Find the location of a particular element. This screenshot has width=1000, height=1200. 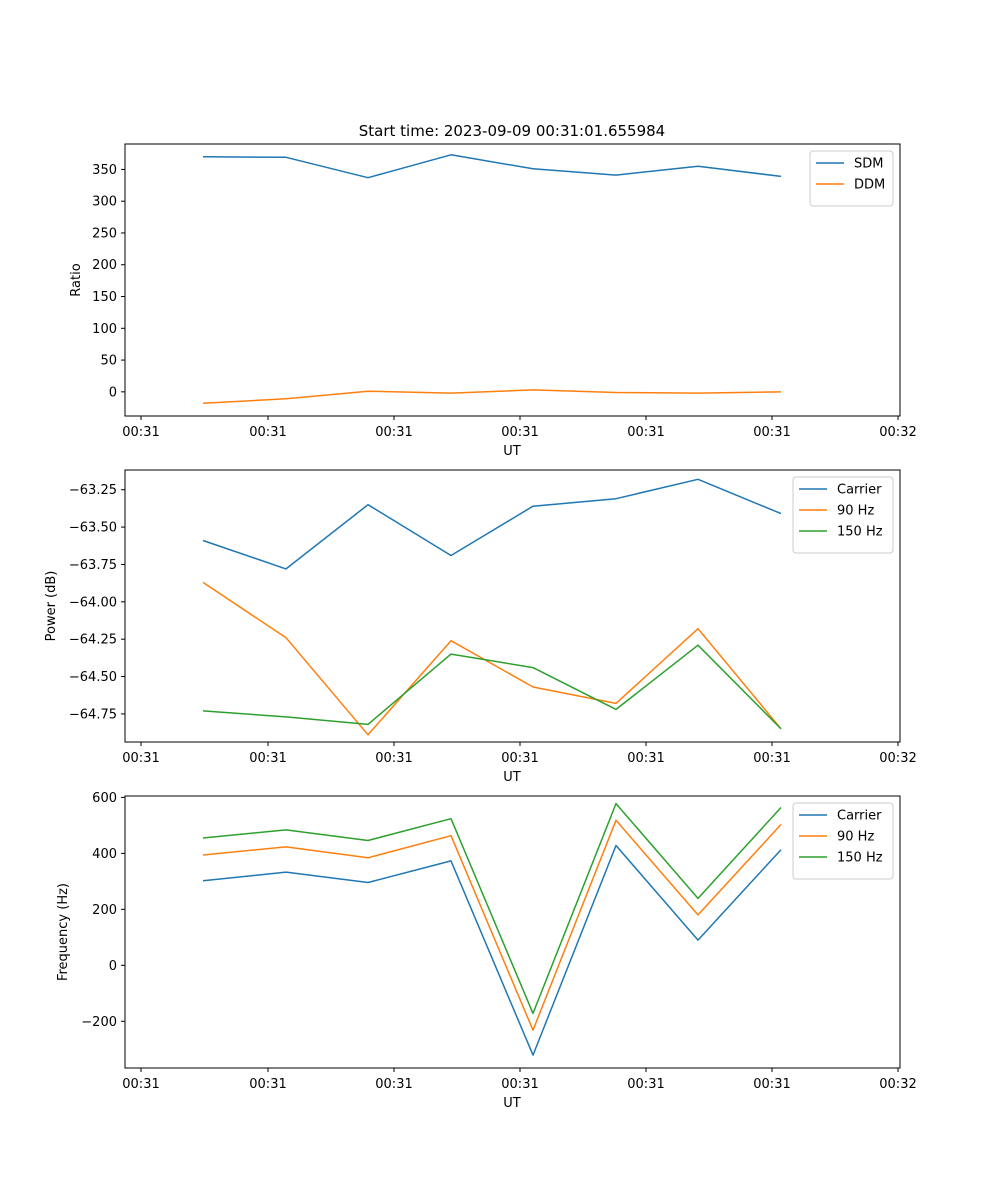

y-tick-label: 250 is located at coordinates (104, 233).